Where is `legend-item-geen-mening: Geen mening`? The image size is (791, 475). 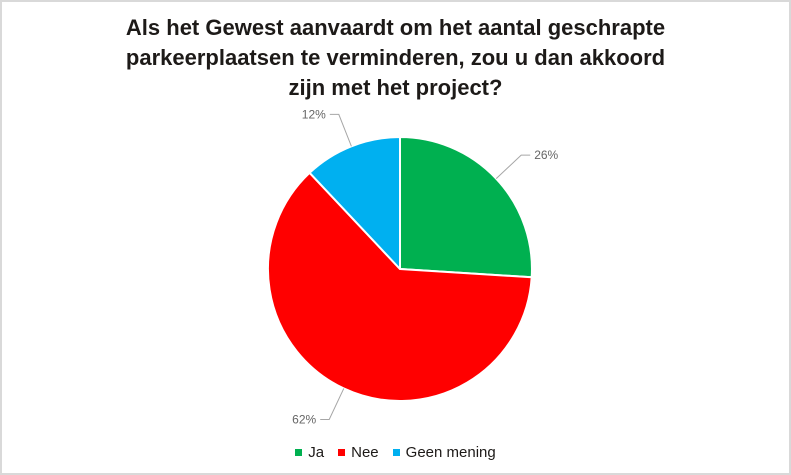 legend-item-geen-mening: Geen mening is located at coordinates (444, 452).